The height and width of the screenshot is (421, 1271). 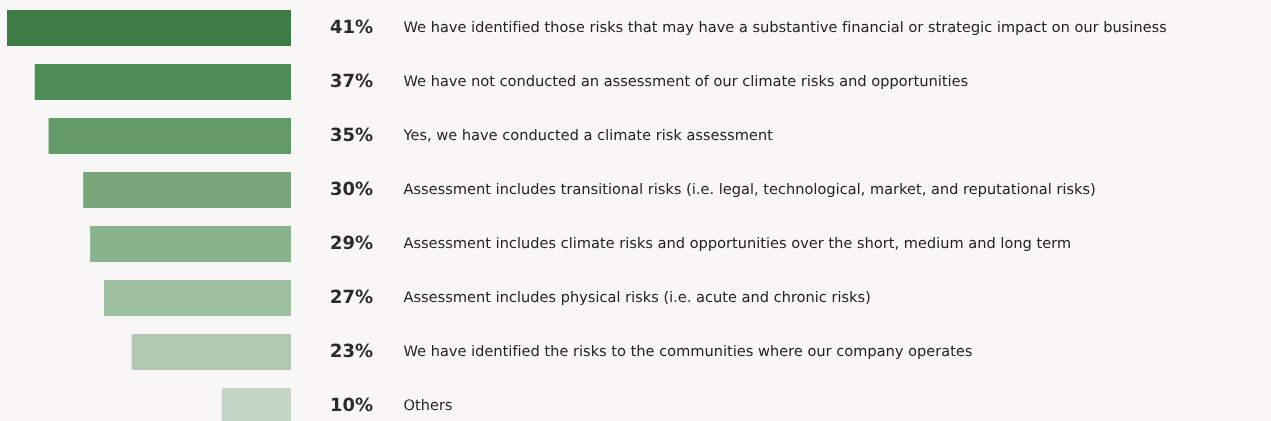 I want to click on y-tick-label: We have identified those risks that may have a substantive financial or strategic impact on our business, so click(x=785, y=28).